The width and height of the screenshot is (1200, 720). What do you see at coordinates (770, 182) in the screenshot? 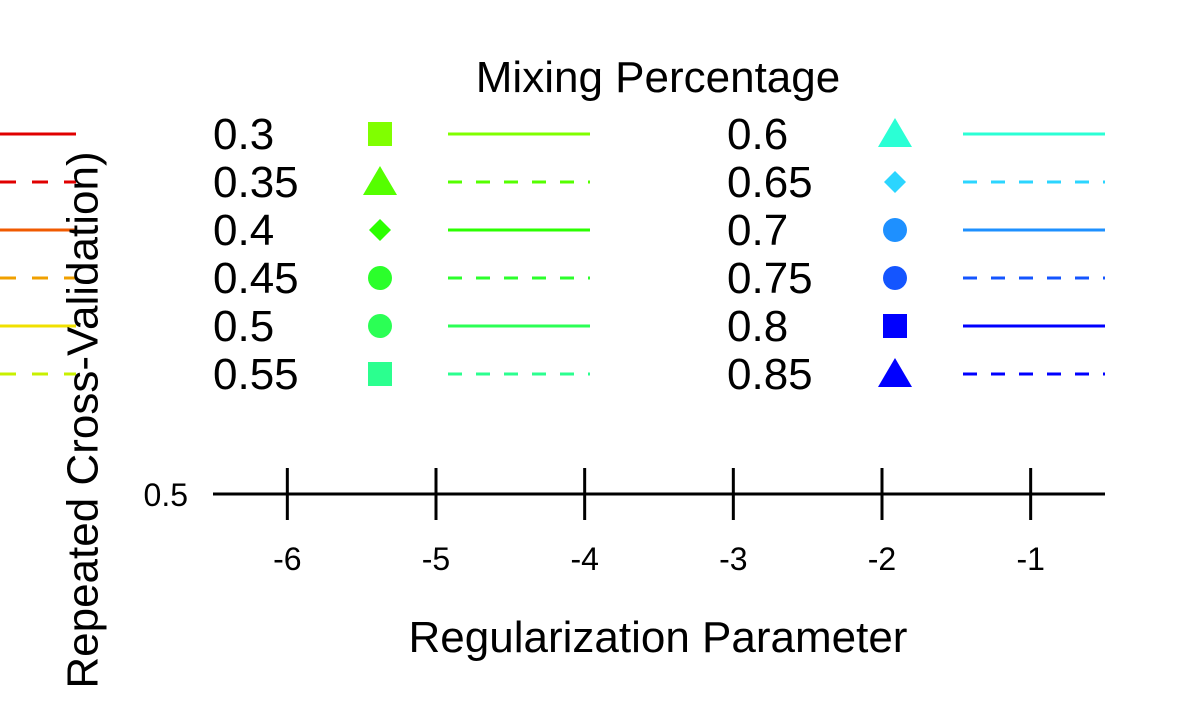
I see `legend-entry-label: 0.65` at bounding box center [770, 182].